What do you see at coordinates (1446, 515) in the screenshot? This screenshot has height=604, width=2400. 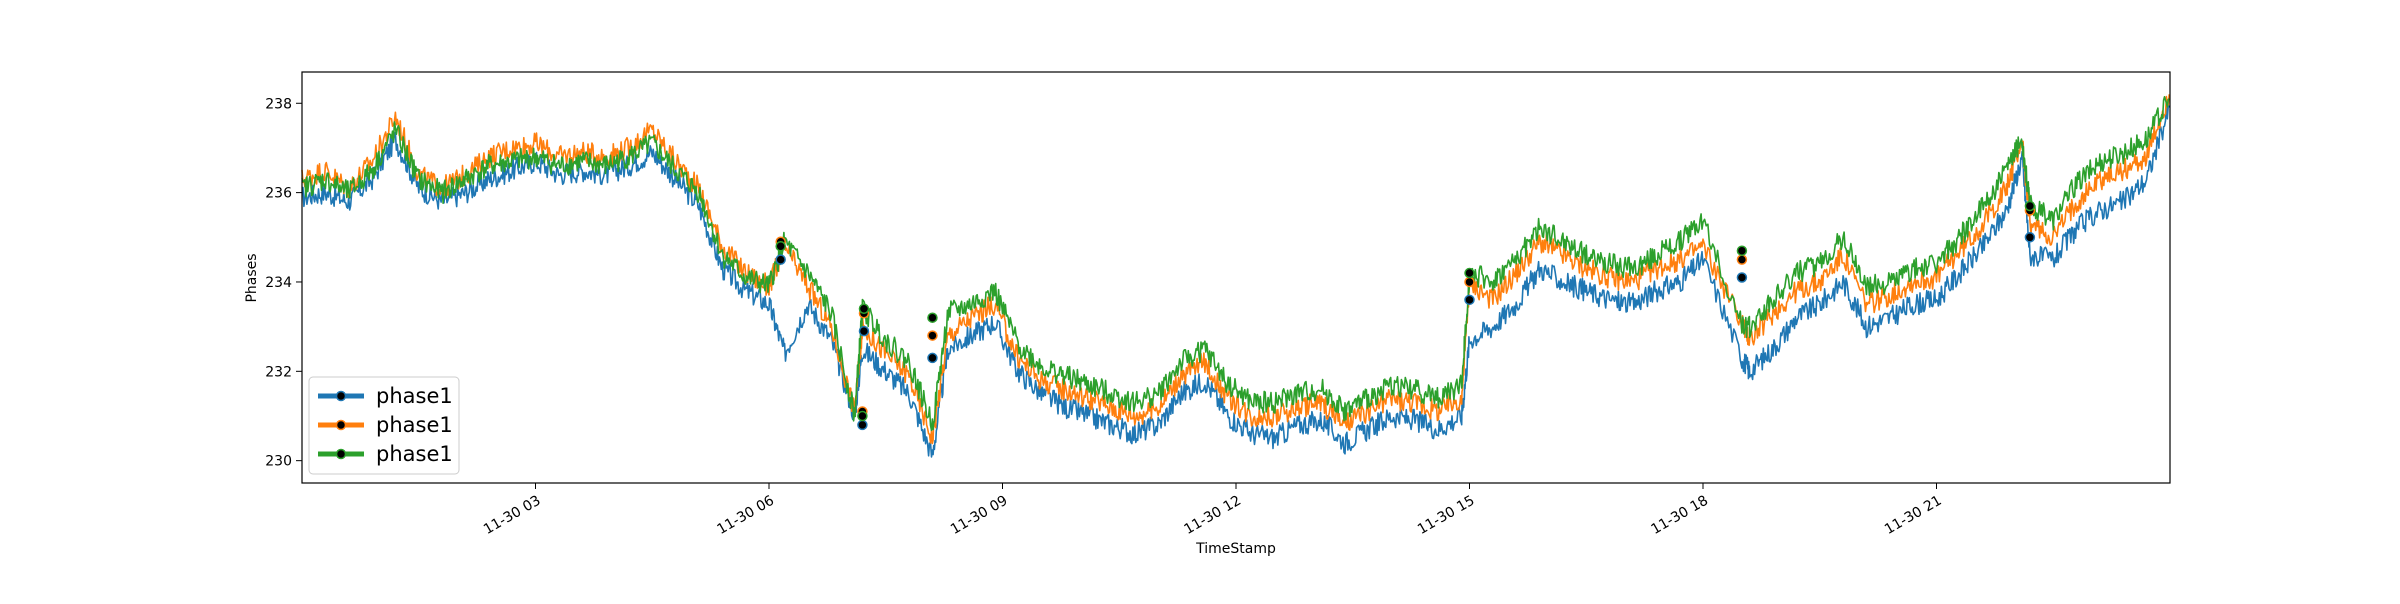 I see `x-tick-label: 11-30 15` at bounding box center [1446, 515].